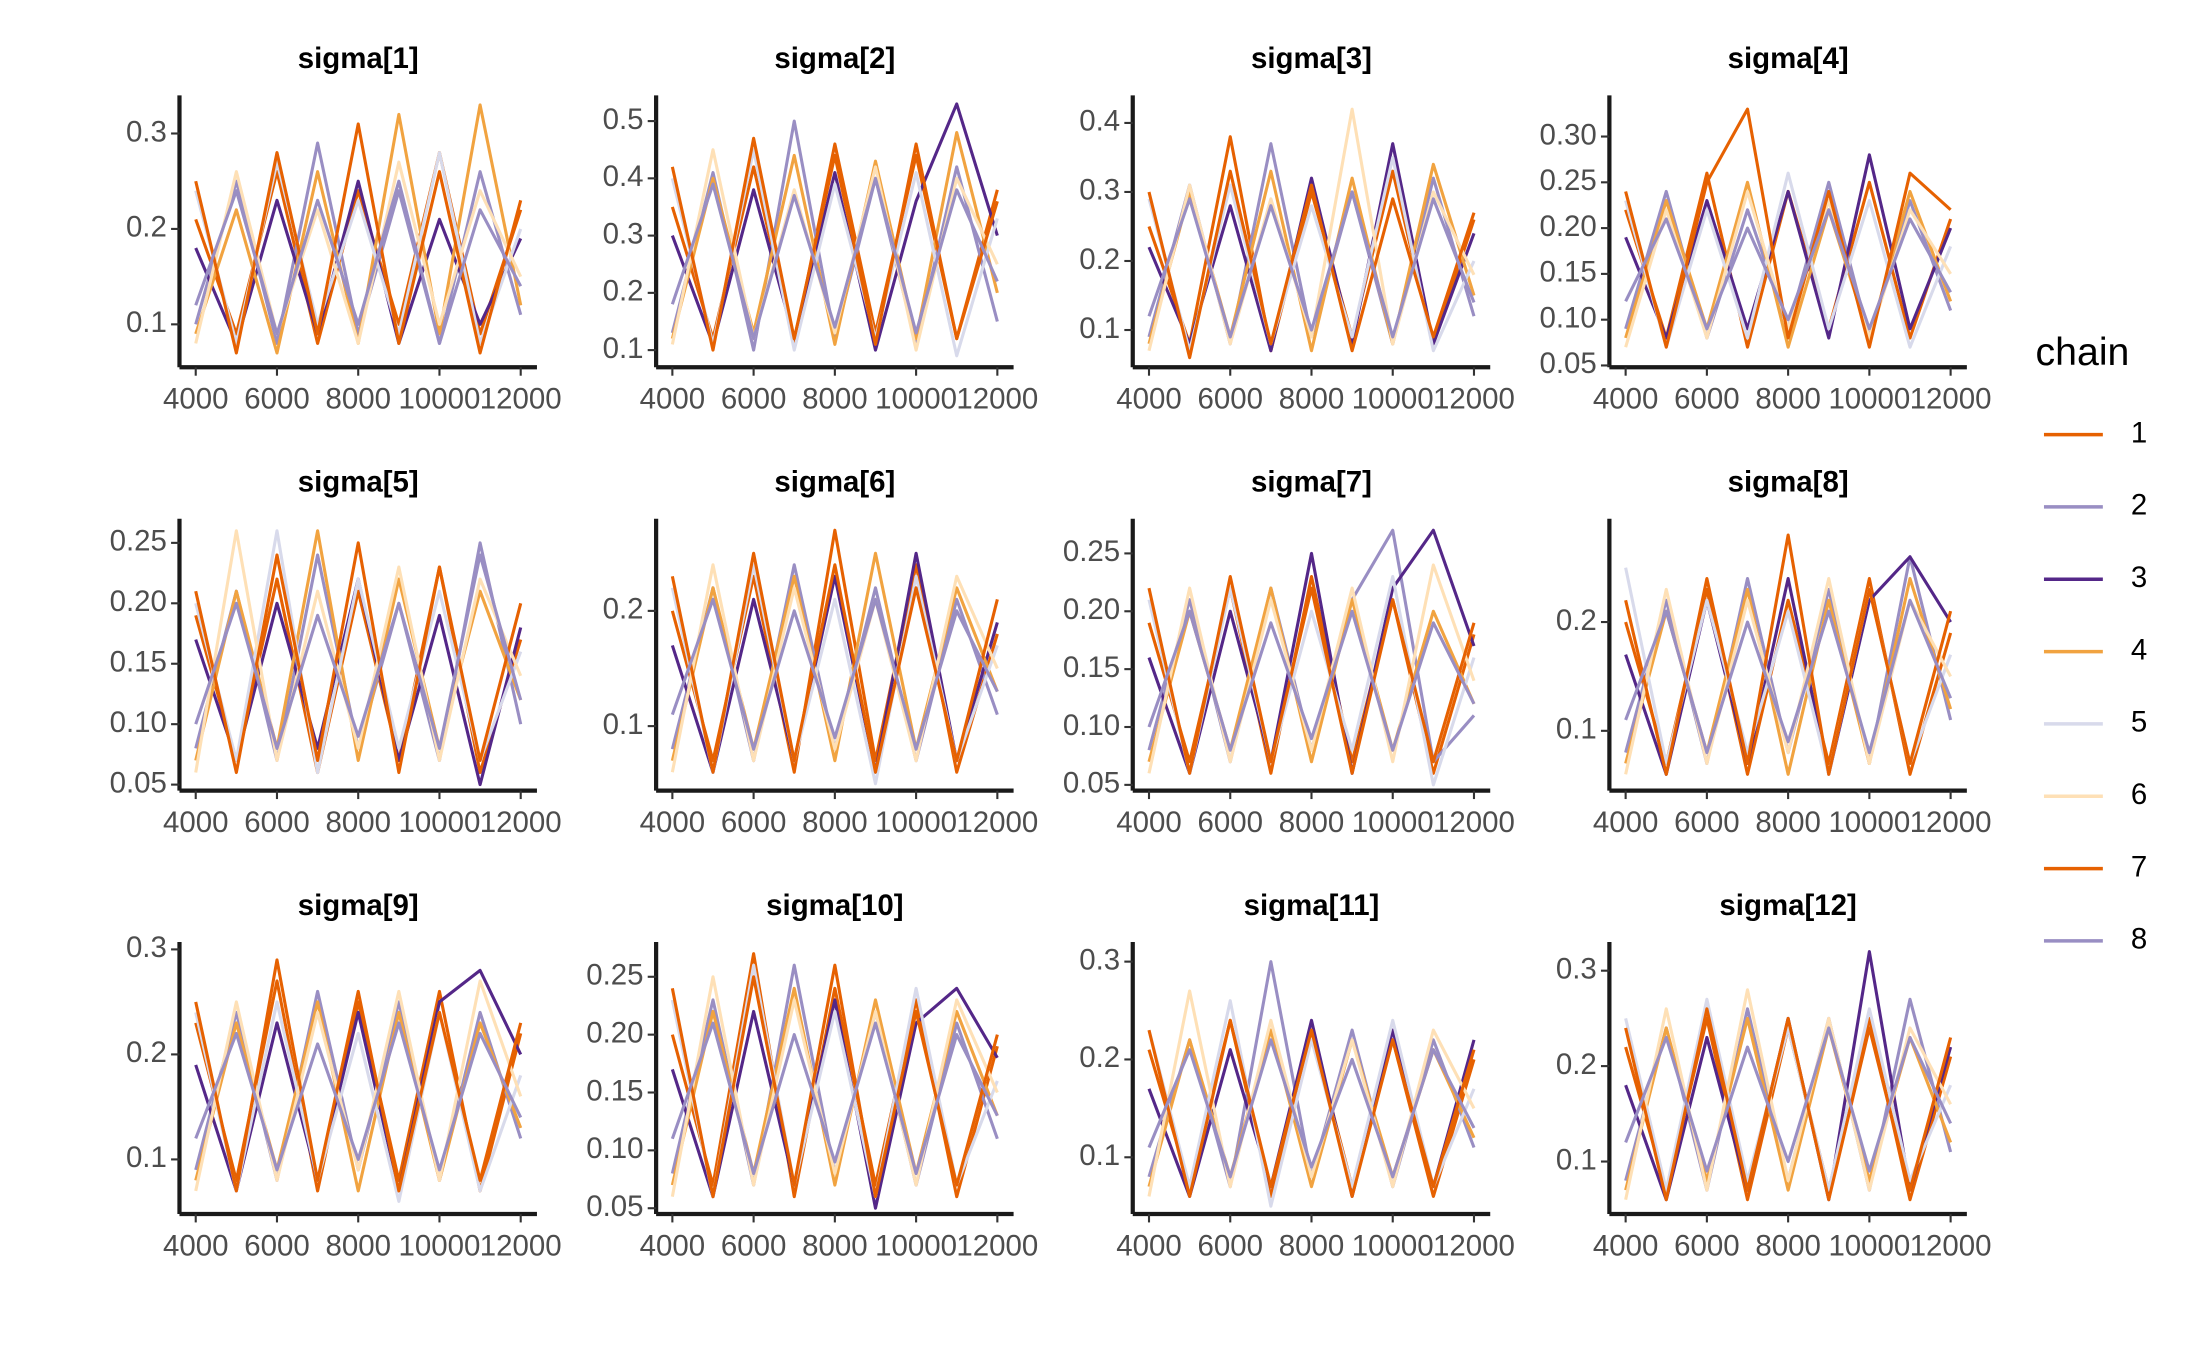 The image size is (2187, 1350). Describe the element at coordinates (358, 481) in the screenshot. I see `panel-title: sigma[5]` at that location.